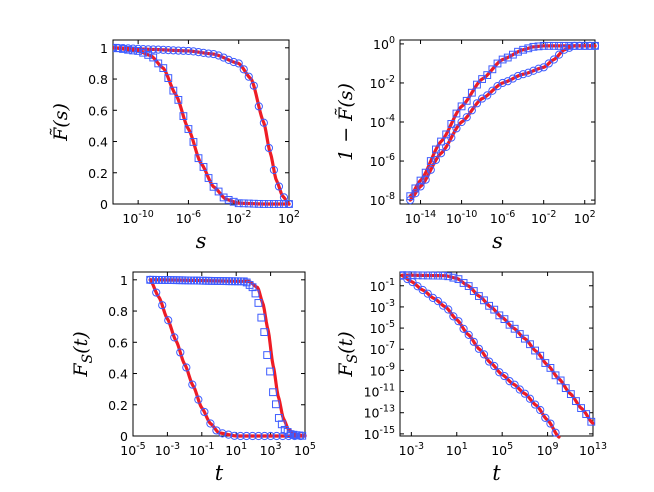  What do you see at coordinates (271, 449) in the screenshot?
I see `x-tick-label: 10³` at bounding box center [271, 449].